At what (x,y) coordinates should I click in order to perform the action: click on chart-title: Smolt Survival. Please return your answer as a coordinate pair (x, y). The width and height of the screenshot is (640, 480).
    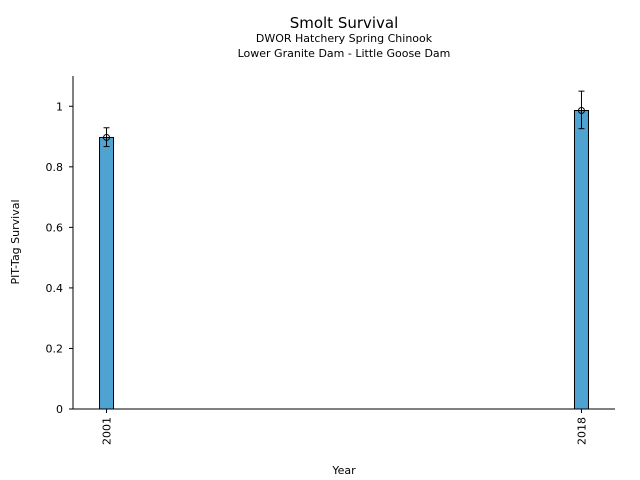
    Looking at the image, I should click on (344, 23).